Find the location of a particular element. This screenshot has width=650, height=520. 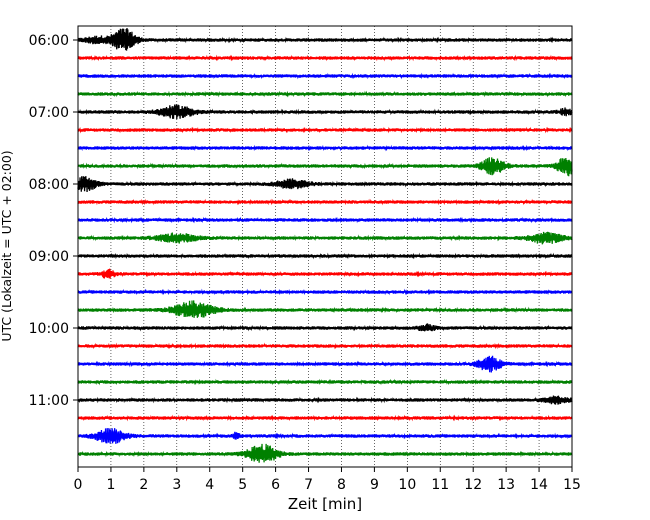

seismic-trace-08:00 is located at coordinates (325, 184).